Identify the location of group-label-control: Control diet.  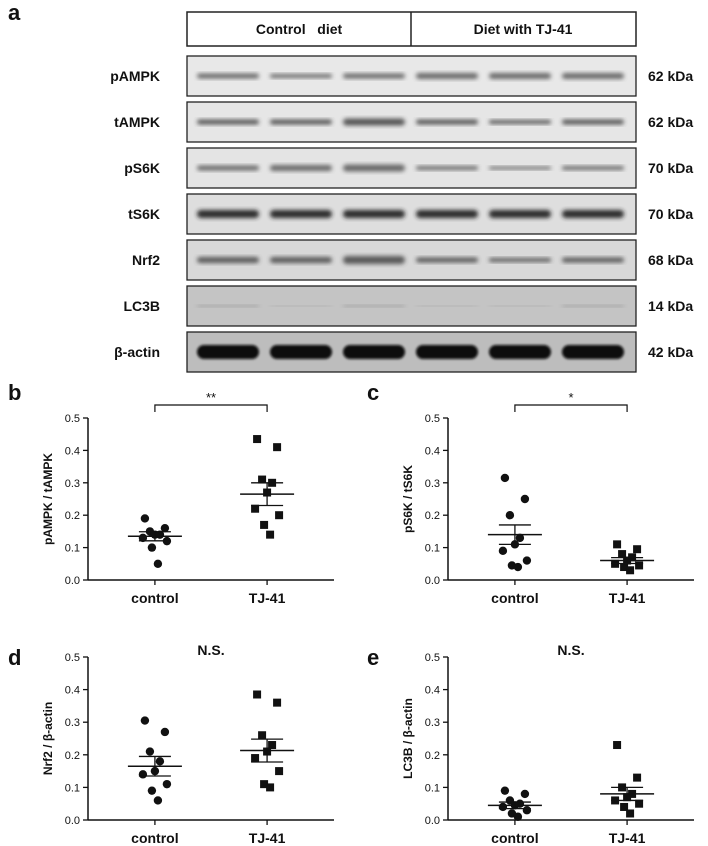
(299, 29).